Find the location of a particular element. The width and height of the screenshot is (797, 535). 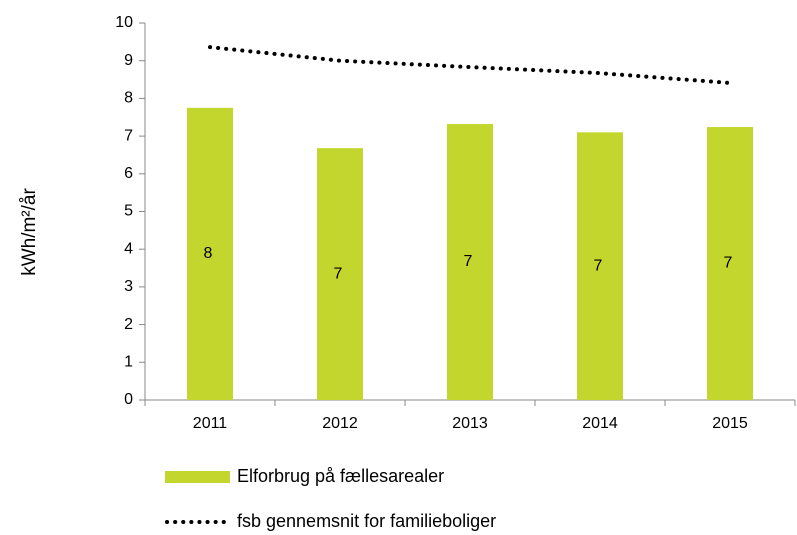

legend-label: fsb gennemsnit for familieboliger is located at coordinates (366, 521).